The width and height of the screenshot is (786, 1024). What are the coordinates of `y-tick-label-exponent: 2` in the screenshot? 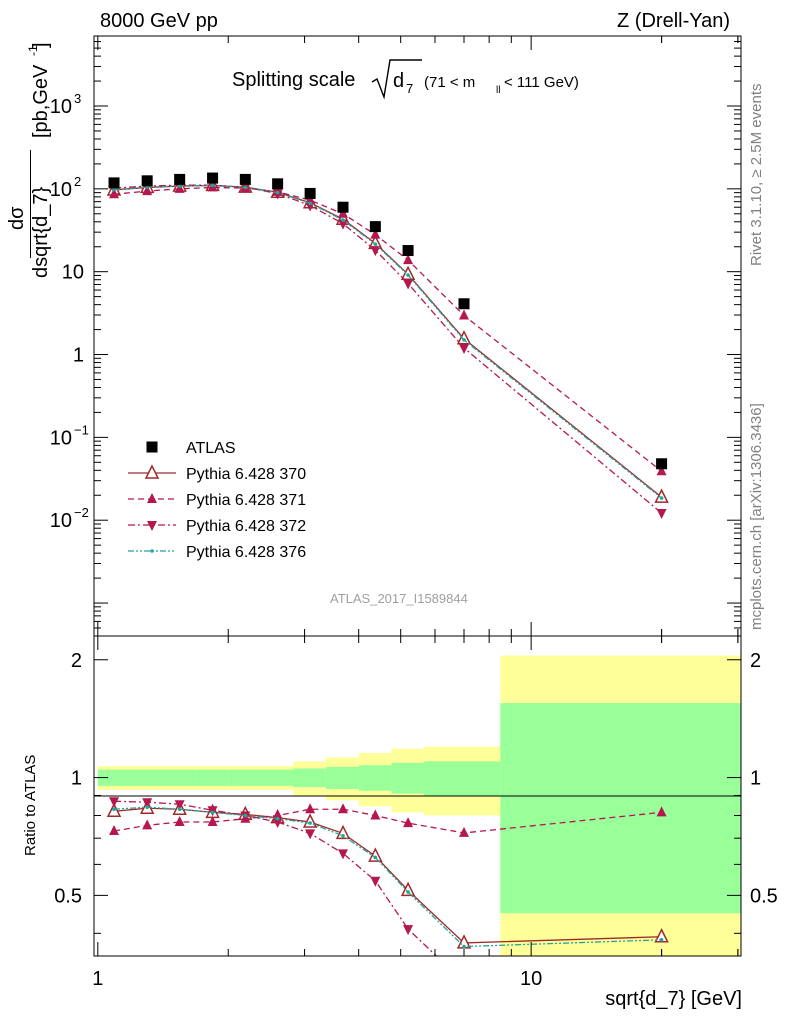 It's located at (77, 181).